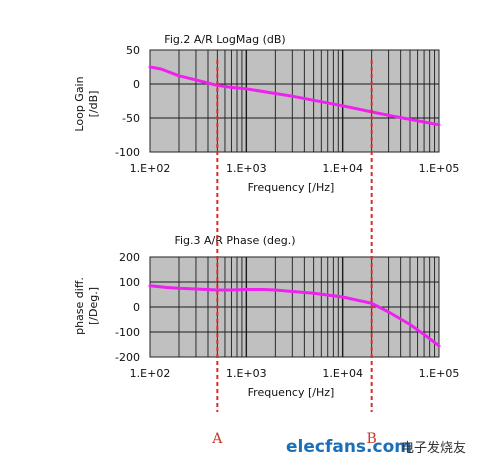 This screenshot has width=492, height=465. I want to click on marker-a-label: A, so click(217, 439).